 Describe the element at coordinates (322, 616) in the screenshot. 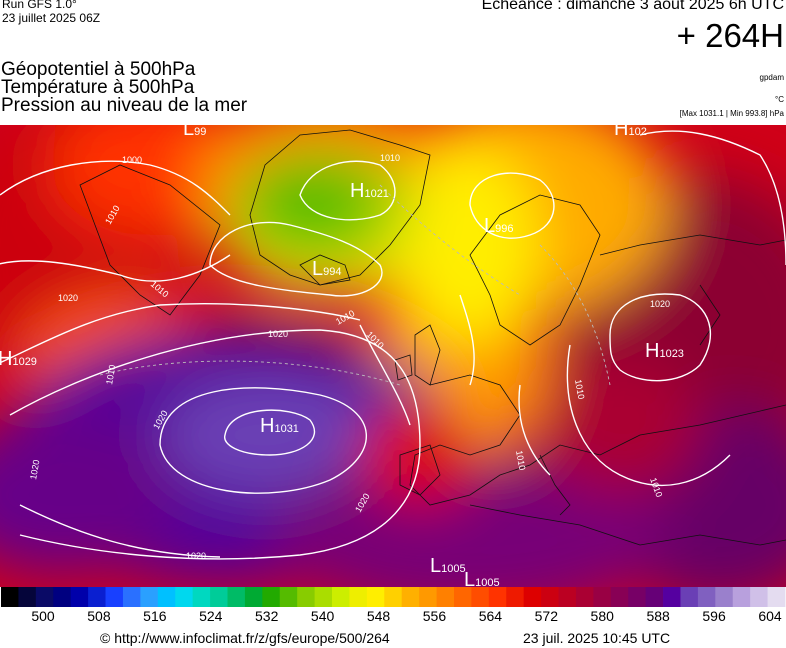

I see `color-scale-tick-label: 540` at that location.